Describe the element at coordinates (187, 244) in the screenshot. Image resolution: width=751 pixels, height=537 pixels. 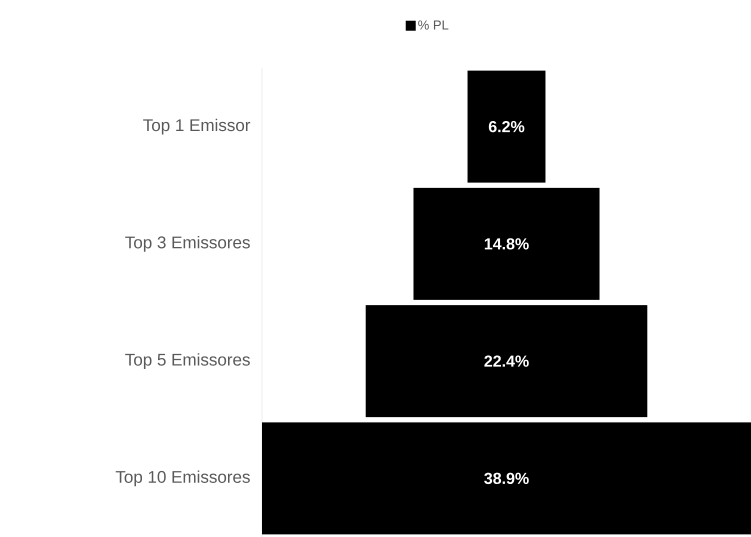
I see `category-label: Top 3 Emissores` at that location.